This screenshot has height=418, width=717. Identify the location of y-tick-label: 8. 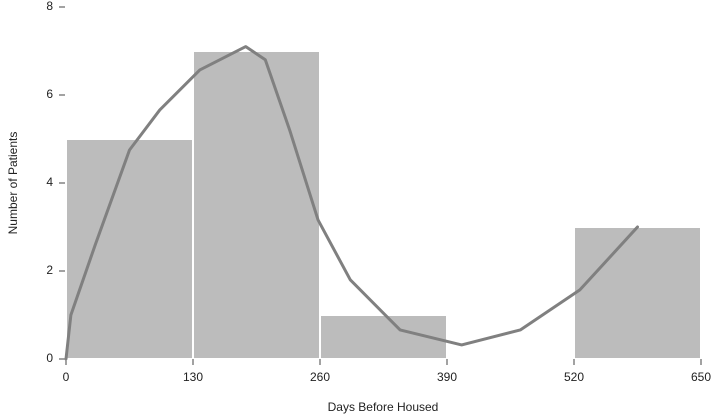
(49, 6).